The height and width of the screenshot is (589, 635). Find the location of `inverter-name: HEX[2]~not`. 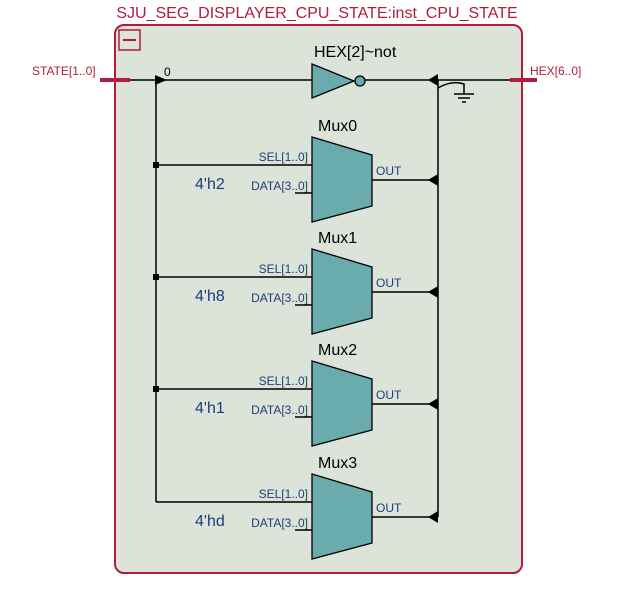

inverter-name: HEX[2]~not is located at coordinates (355, 52).